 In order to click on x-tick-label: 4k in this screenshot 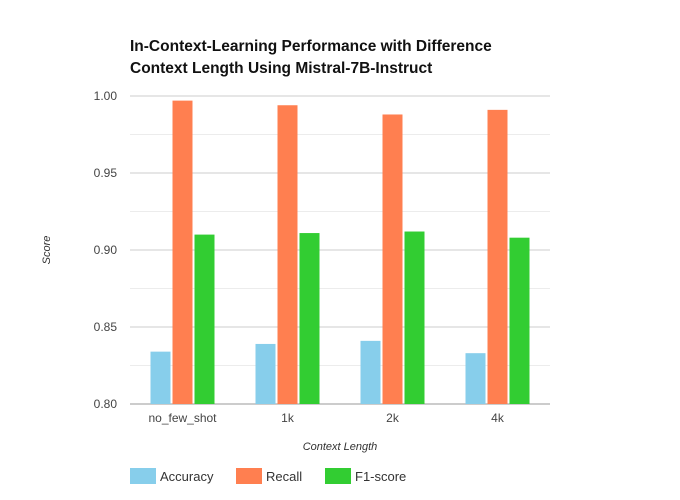, I will do `click(498, 418)`.